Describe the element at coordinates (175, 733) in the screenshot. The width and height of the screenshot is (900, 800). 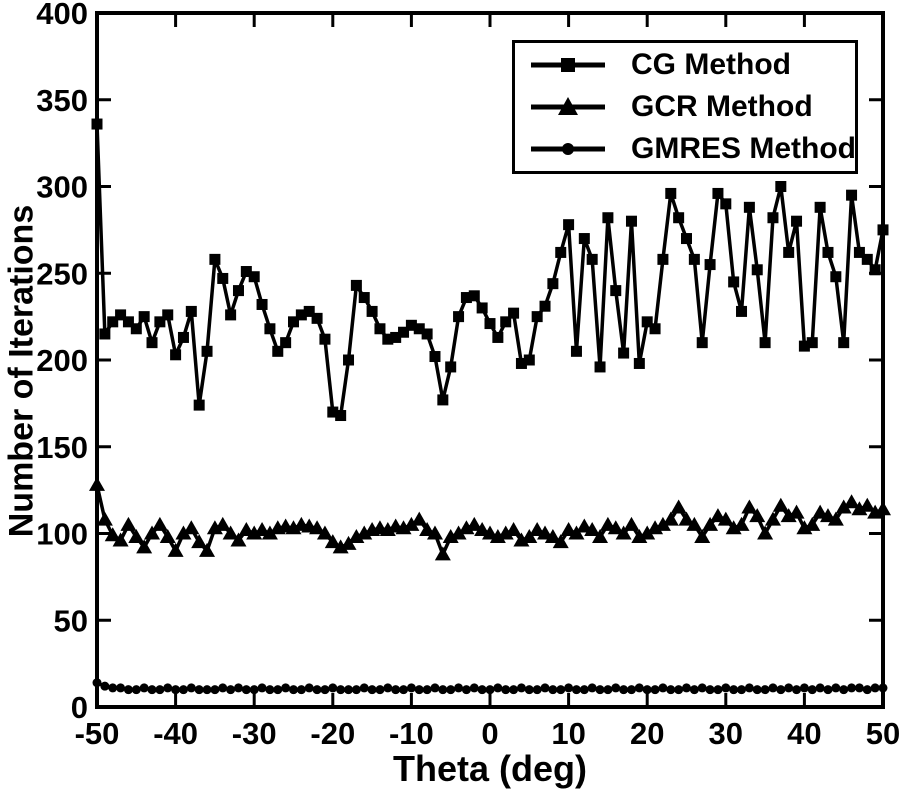
I see `x-tick-label: -40` at that location.